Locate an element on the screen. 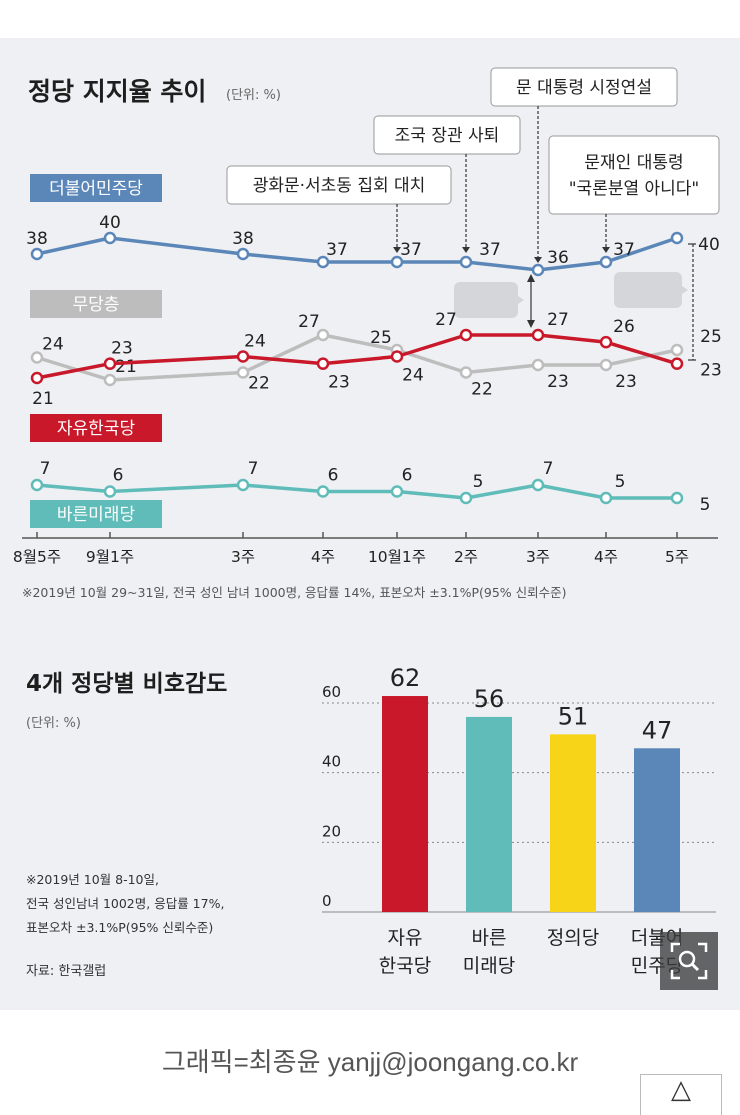 The image size is (740, 1115). series-line is located at coordinates (357, 254).